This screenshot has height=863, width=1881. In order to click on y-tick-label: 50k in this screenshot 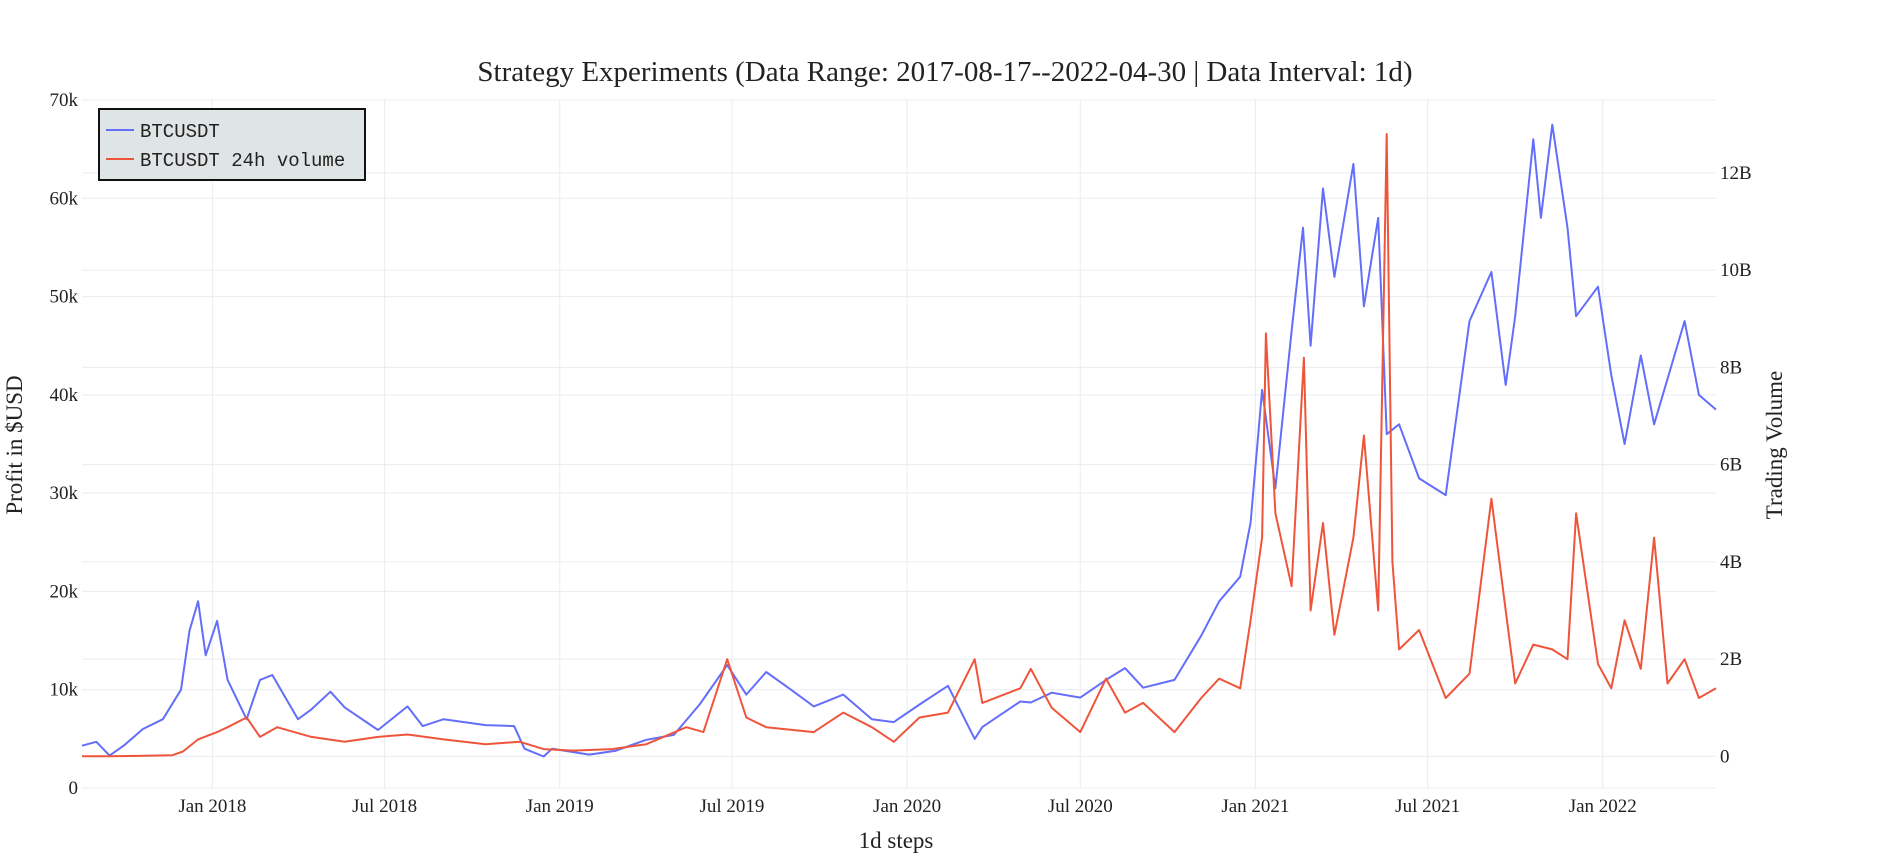, I will do `click(64, 297)`.